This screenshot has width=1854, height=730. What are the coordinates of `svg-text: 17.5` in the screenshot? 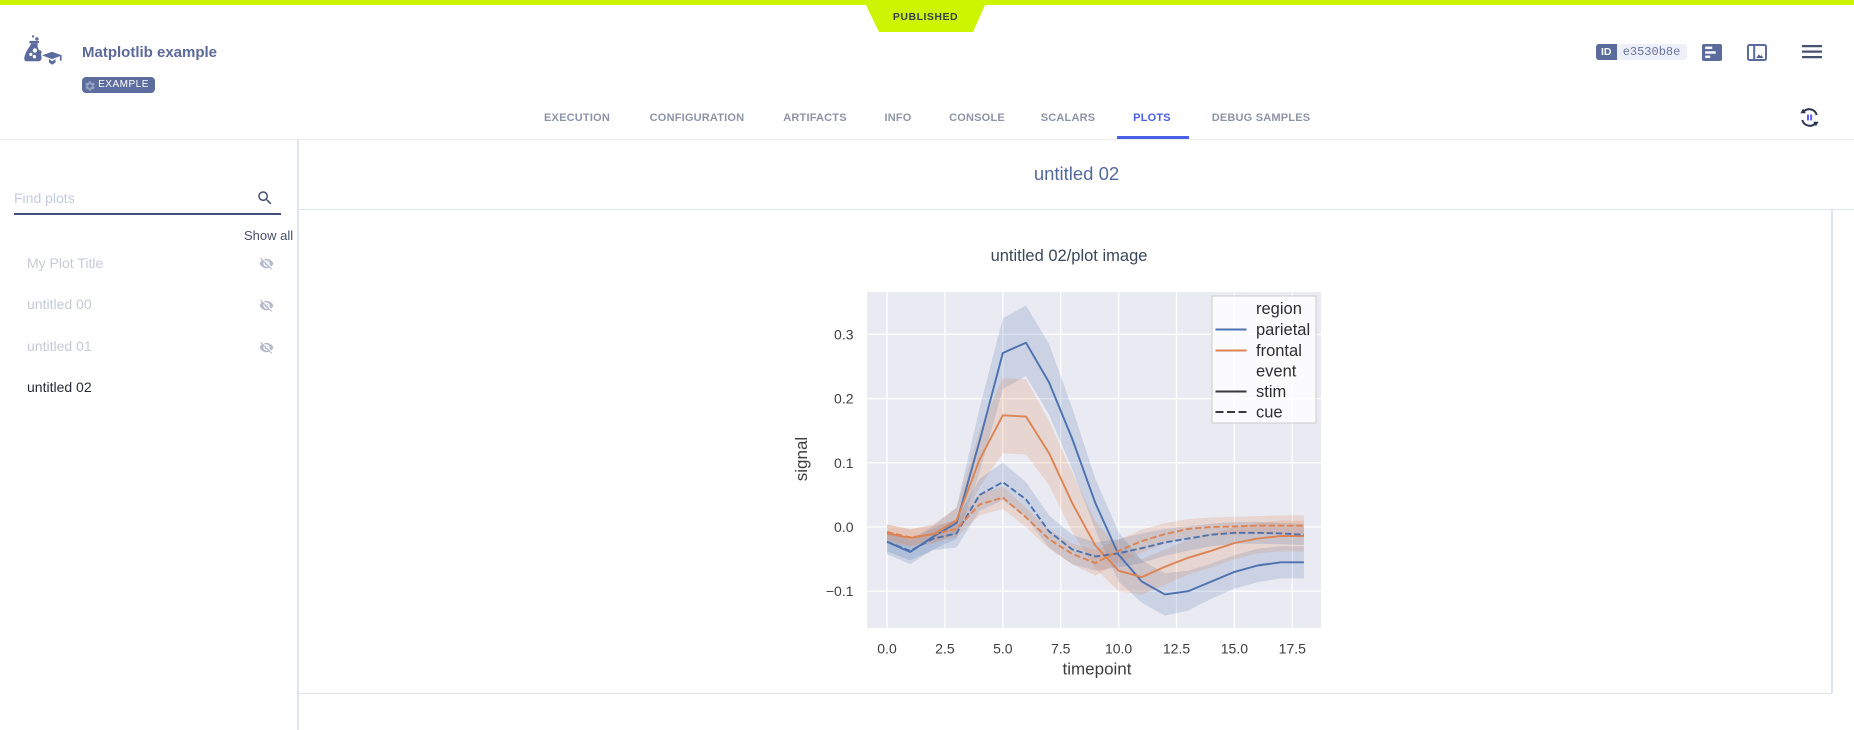 It's located at (1292, 649).